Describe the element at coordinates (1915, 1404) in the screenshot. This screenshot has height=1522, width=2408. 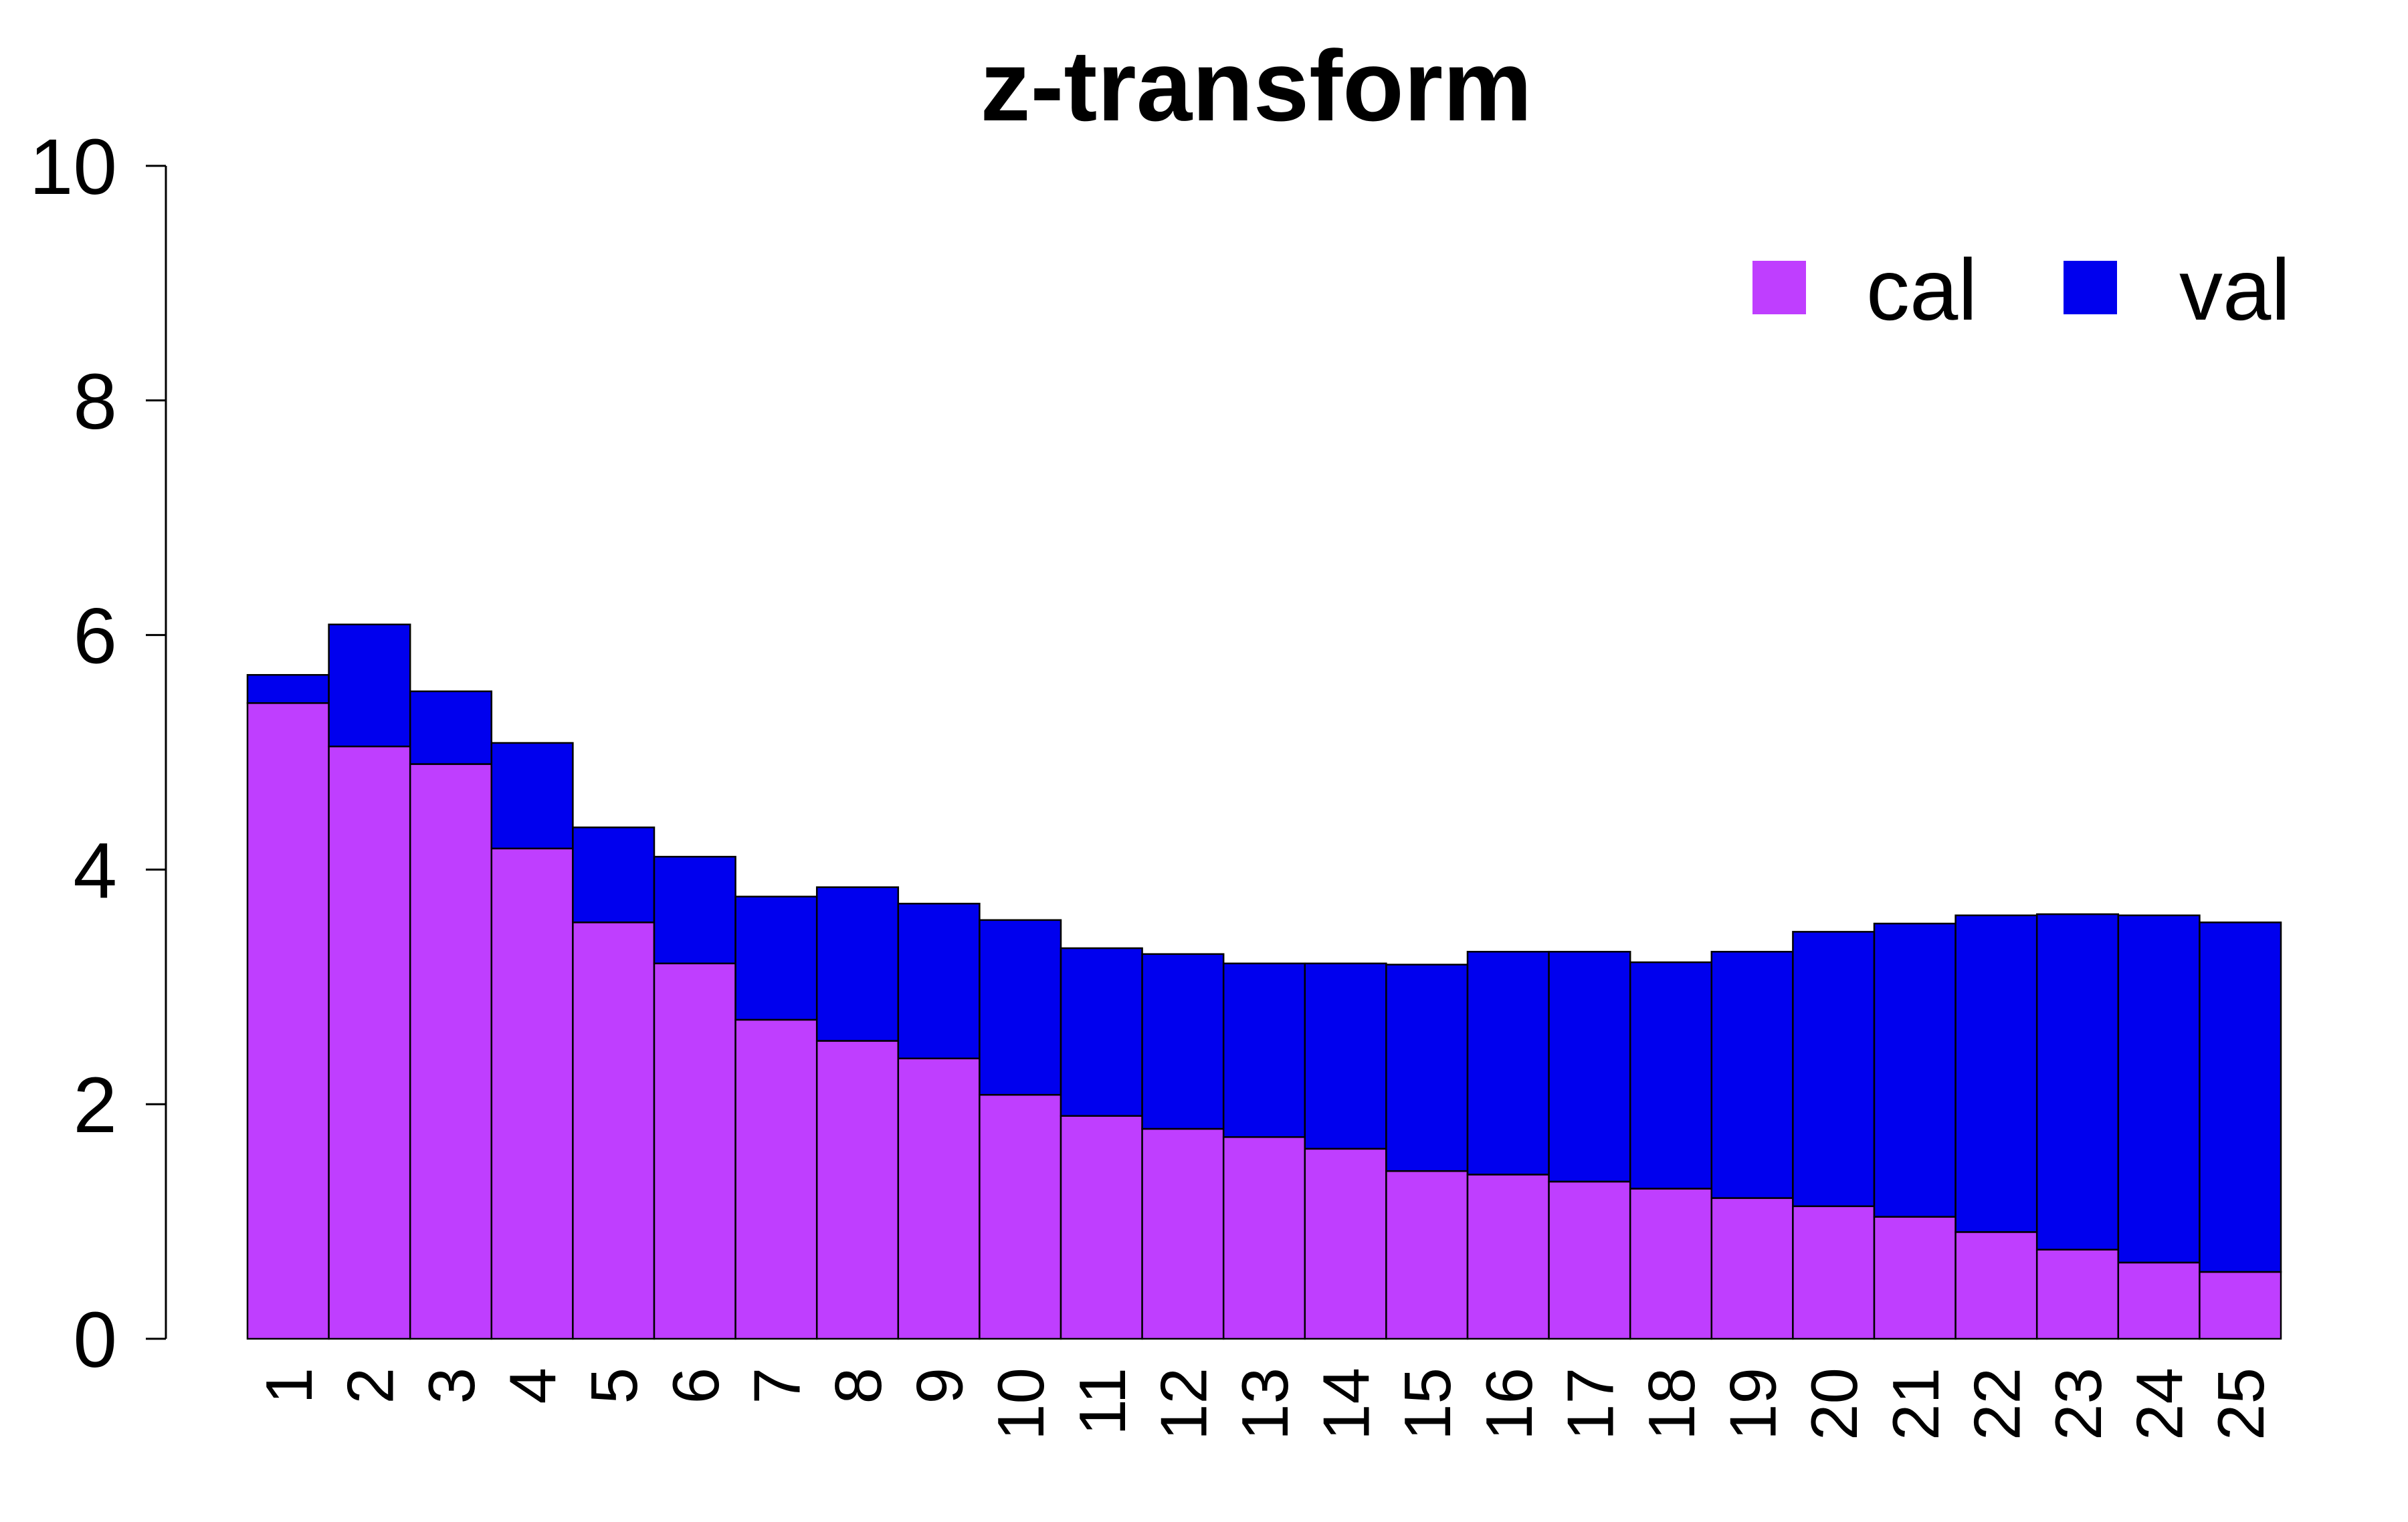
I see `x-tick-label: 21` at that location.